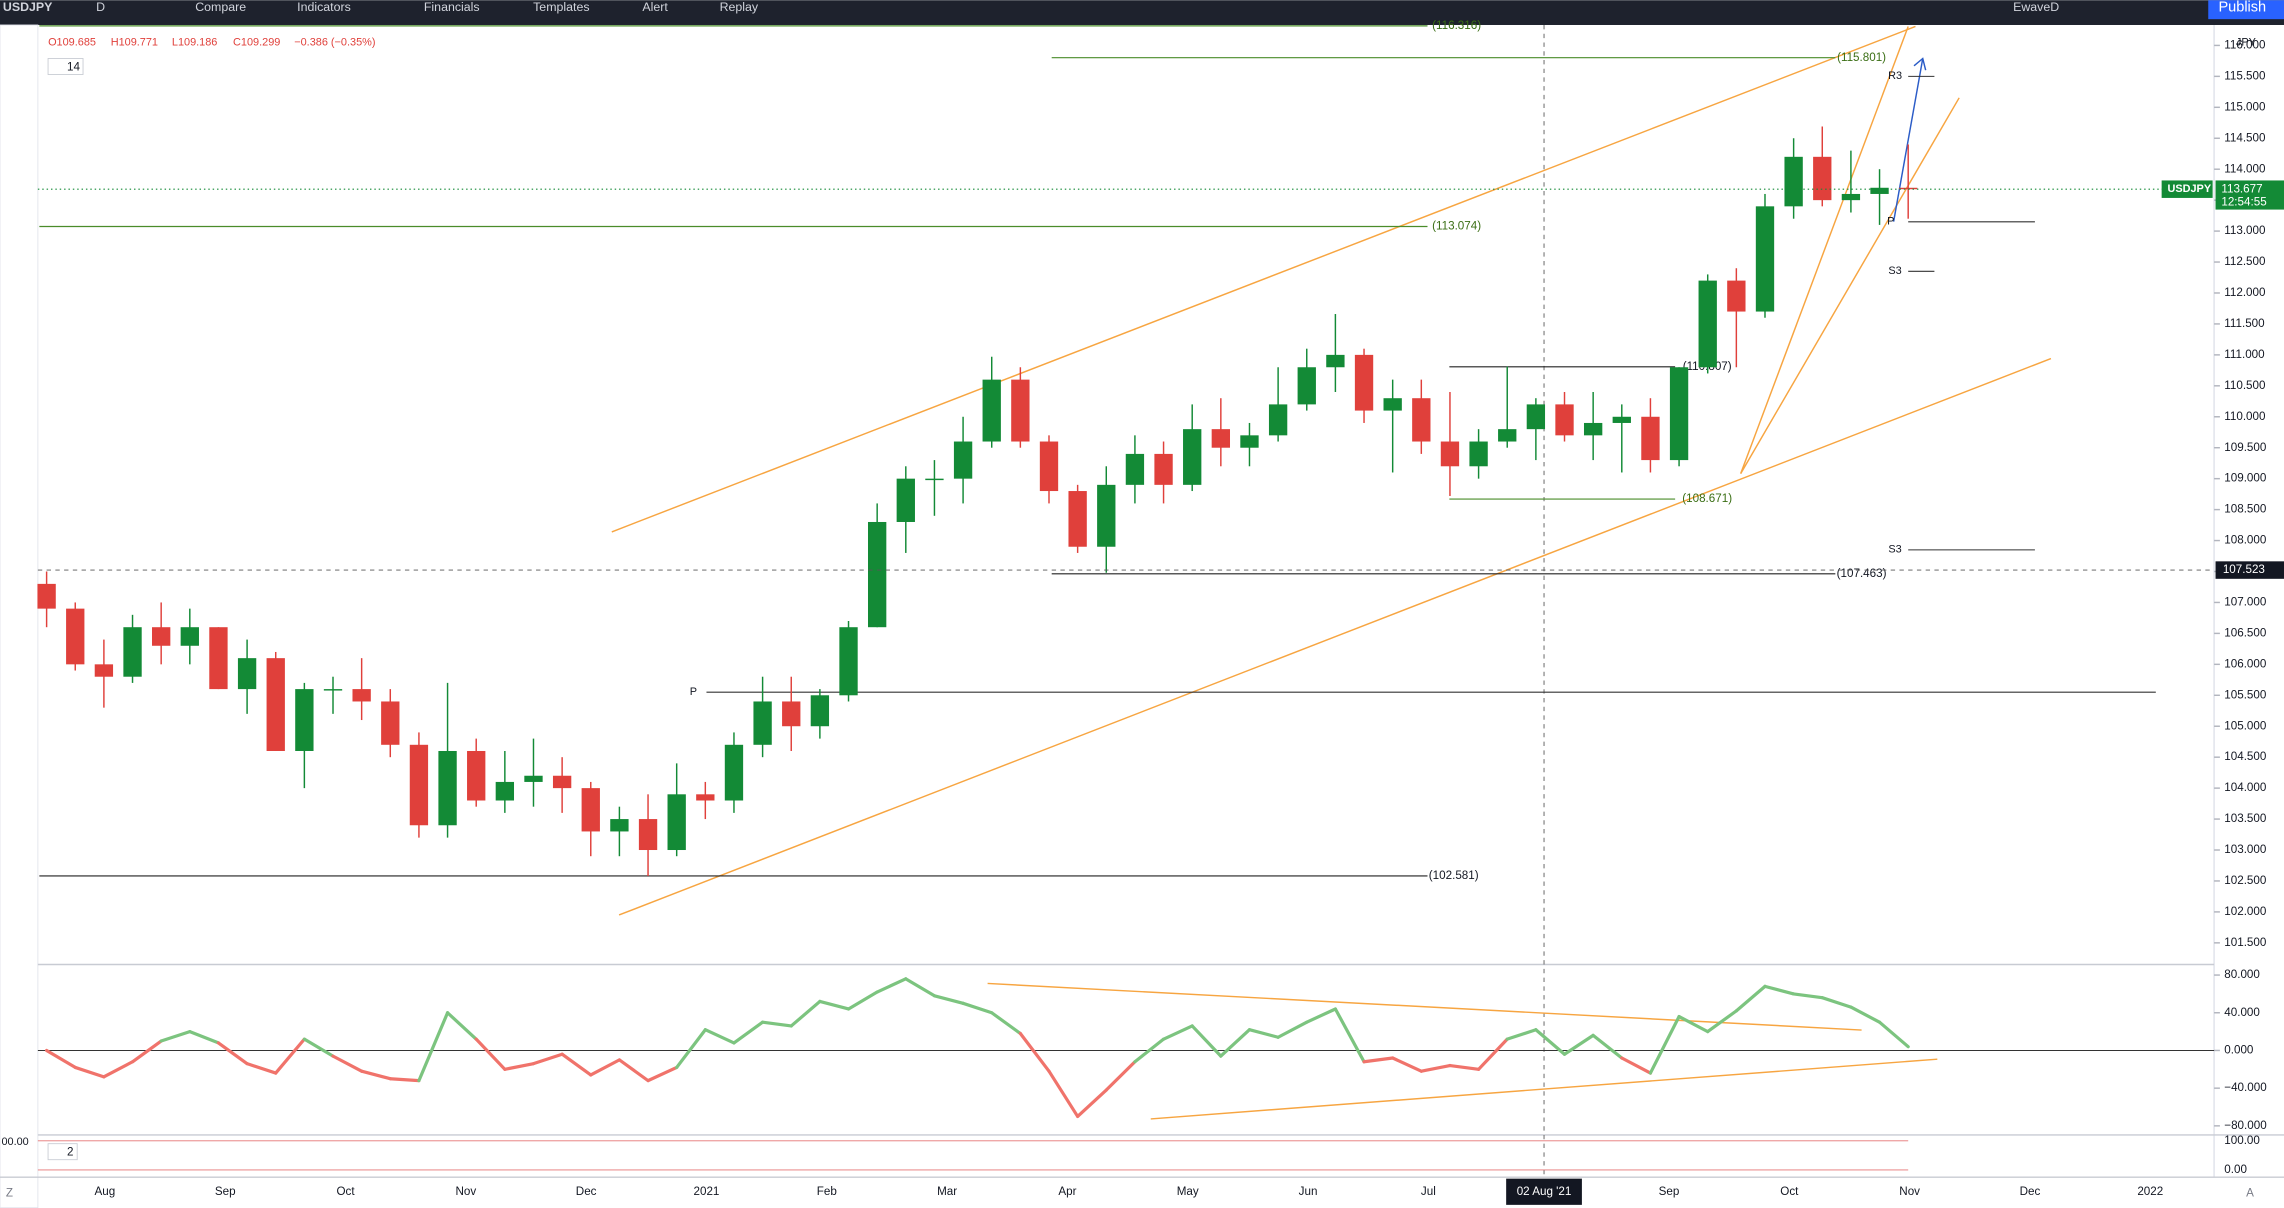 This screenshot has height=1208, width=2284. I want to click on pivot-label: S3, so click(1894, 550).